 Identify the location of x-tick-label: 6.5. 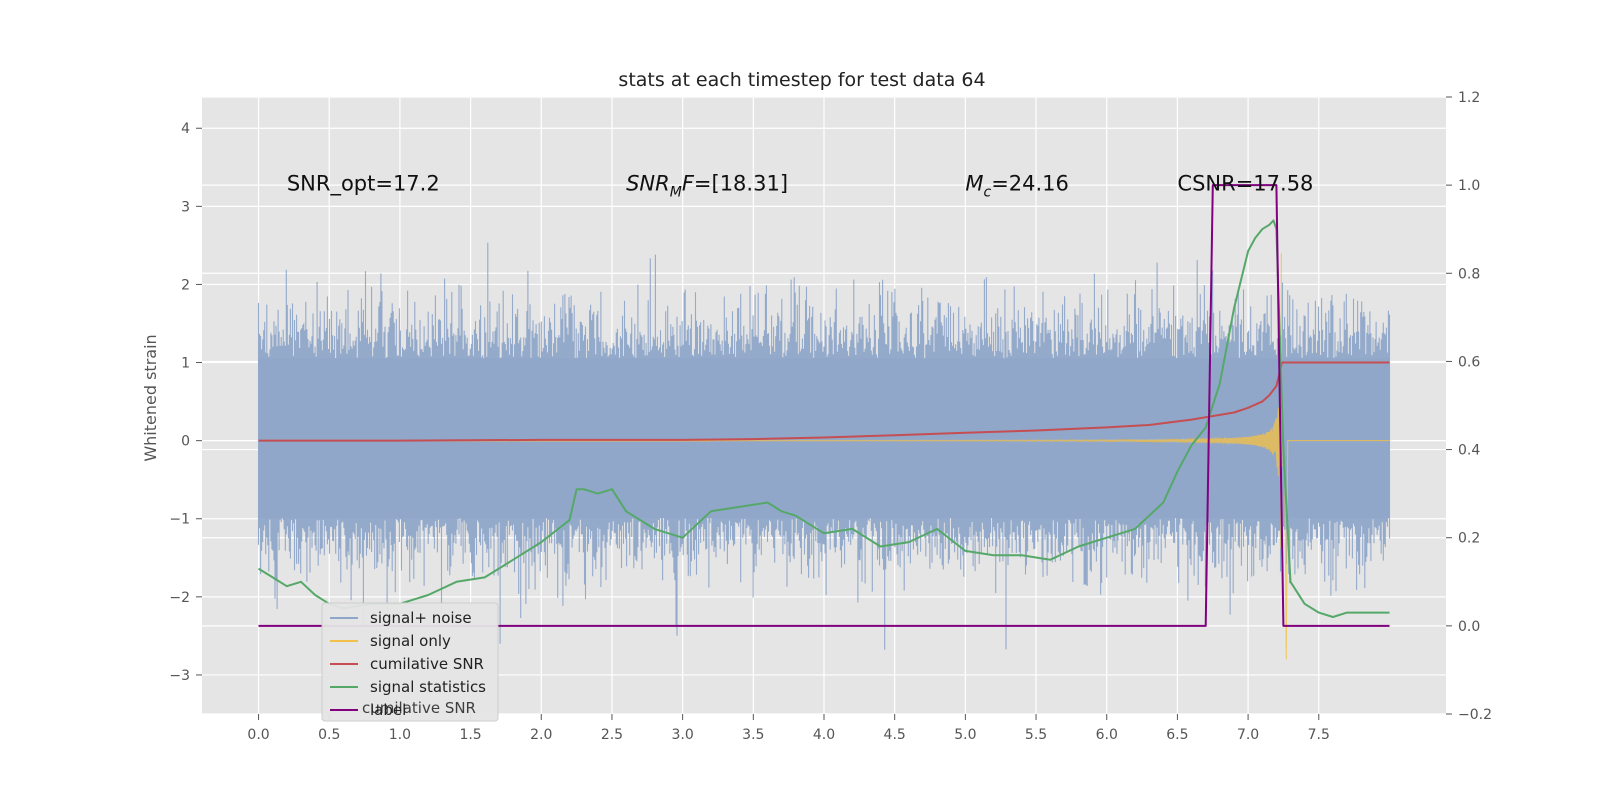
(1177, 735).